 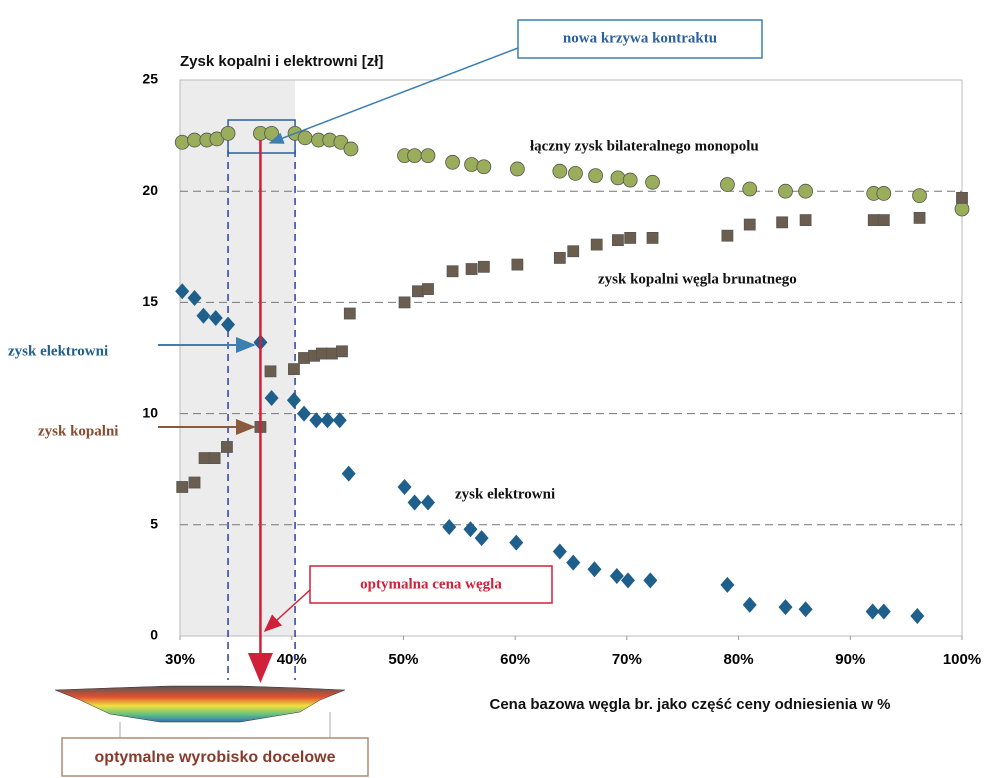 I want to click on annotation: nowa krzywa kontraktu, so click(x=640, y=38).